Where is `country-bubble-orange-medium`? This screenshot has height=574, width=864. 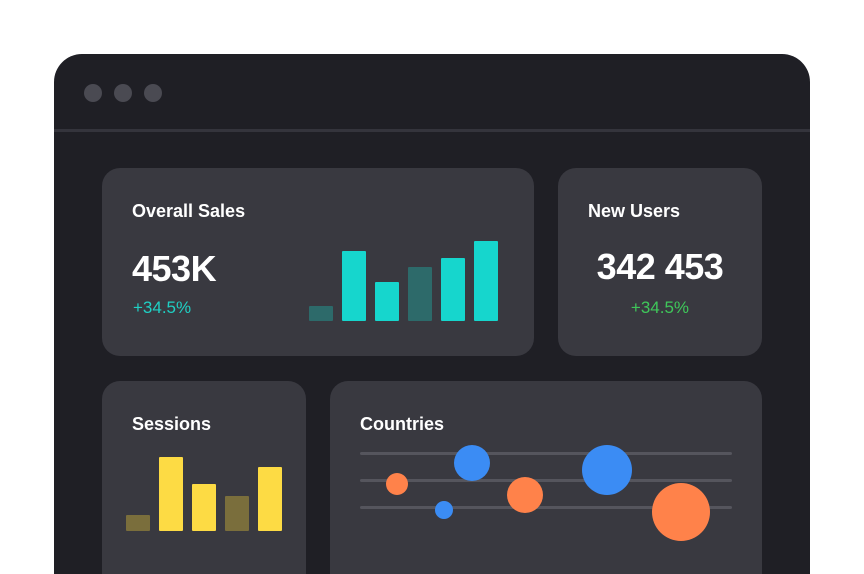 country-bubble-orange-medium is located at coordinates (525, 495).